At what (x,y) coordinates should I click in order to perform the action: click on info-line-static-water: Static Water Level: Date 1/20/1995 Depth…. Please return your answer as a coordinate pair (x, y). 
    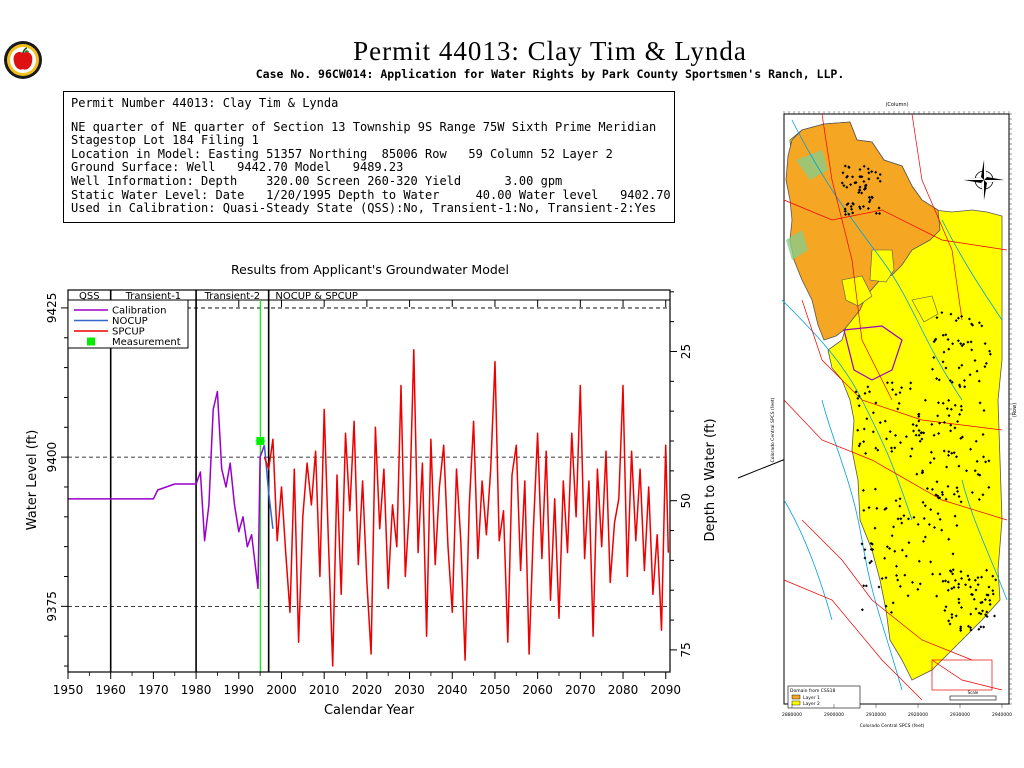
    Looking at the image, I should click on (371, 194).